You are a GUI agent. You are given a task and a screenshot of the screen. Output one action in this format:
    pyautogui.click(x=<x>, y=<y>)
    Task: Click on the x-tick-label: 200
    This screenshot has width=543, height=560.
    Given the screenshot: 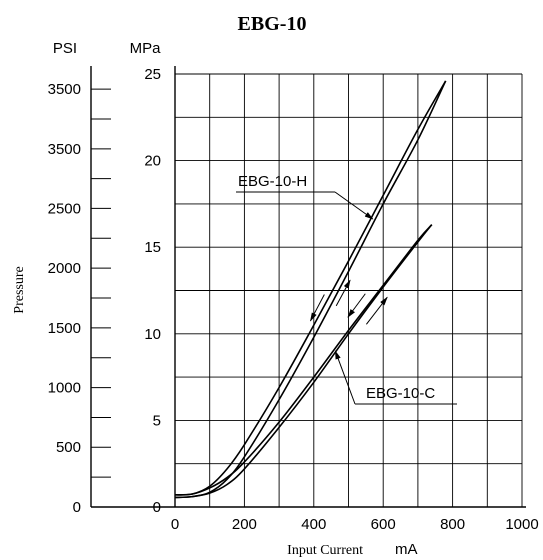 What is the action you would take?
    pyautogui.click(x=244, y=524)
    